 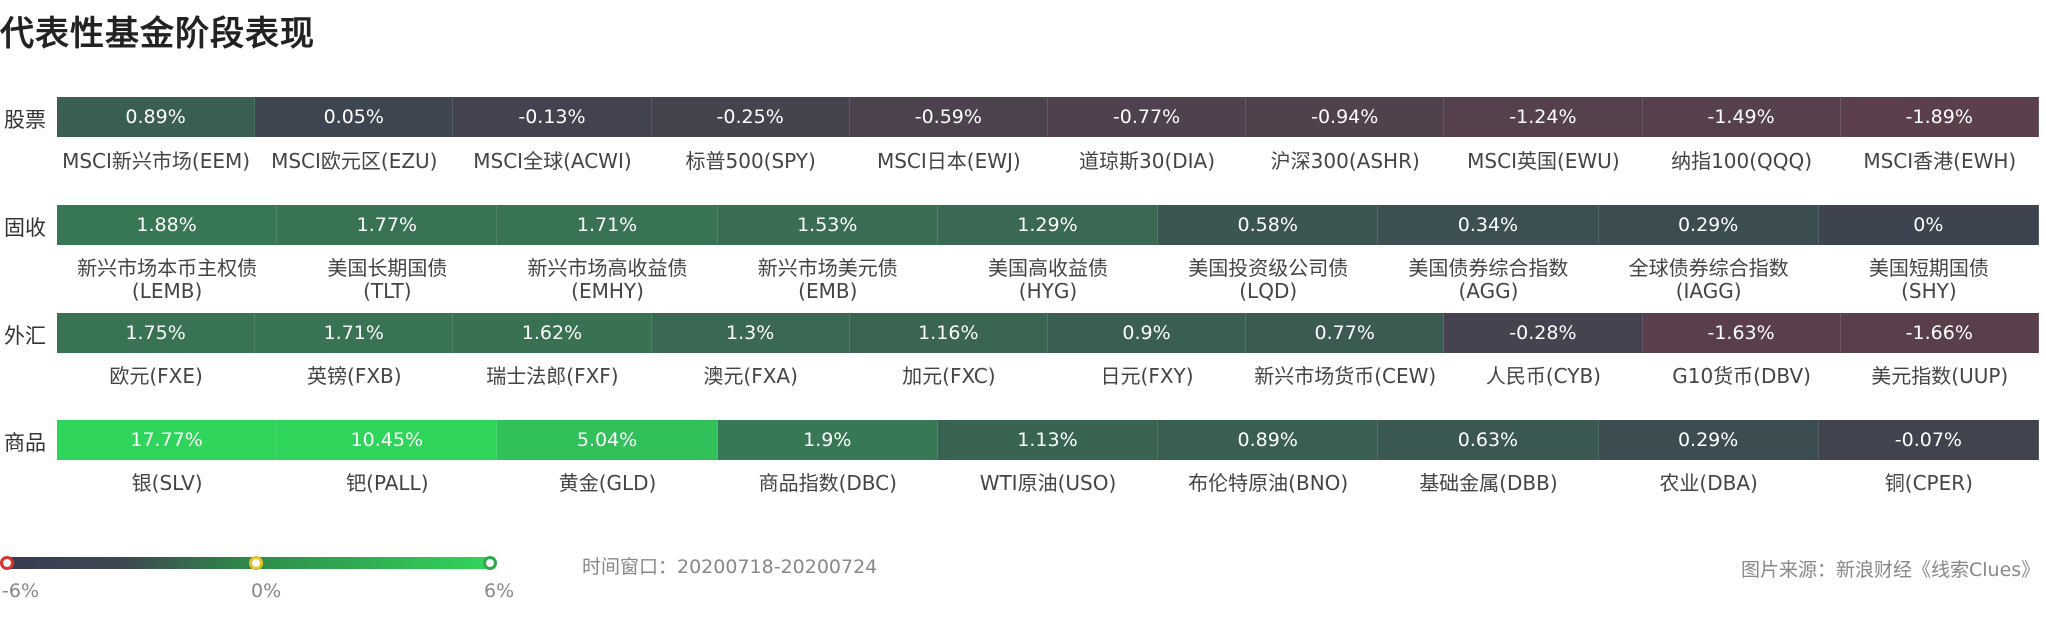 I want to click on fund-name-label: MSCI英国(EWU), so click(x=1543, y=161).